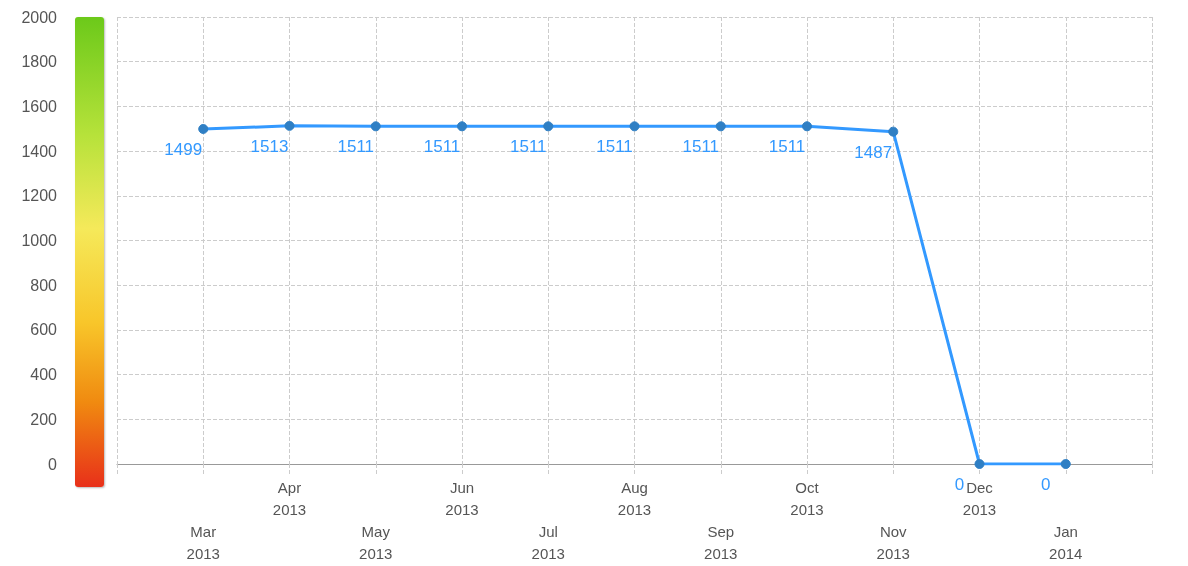  I want to click on data-label: 1487, so click(873, 152).